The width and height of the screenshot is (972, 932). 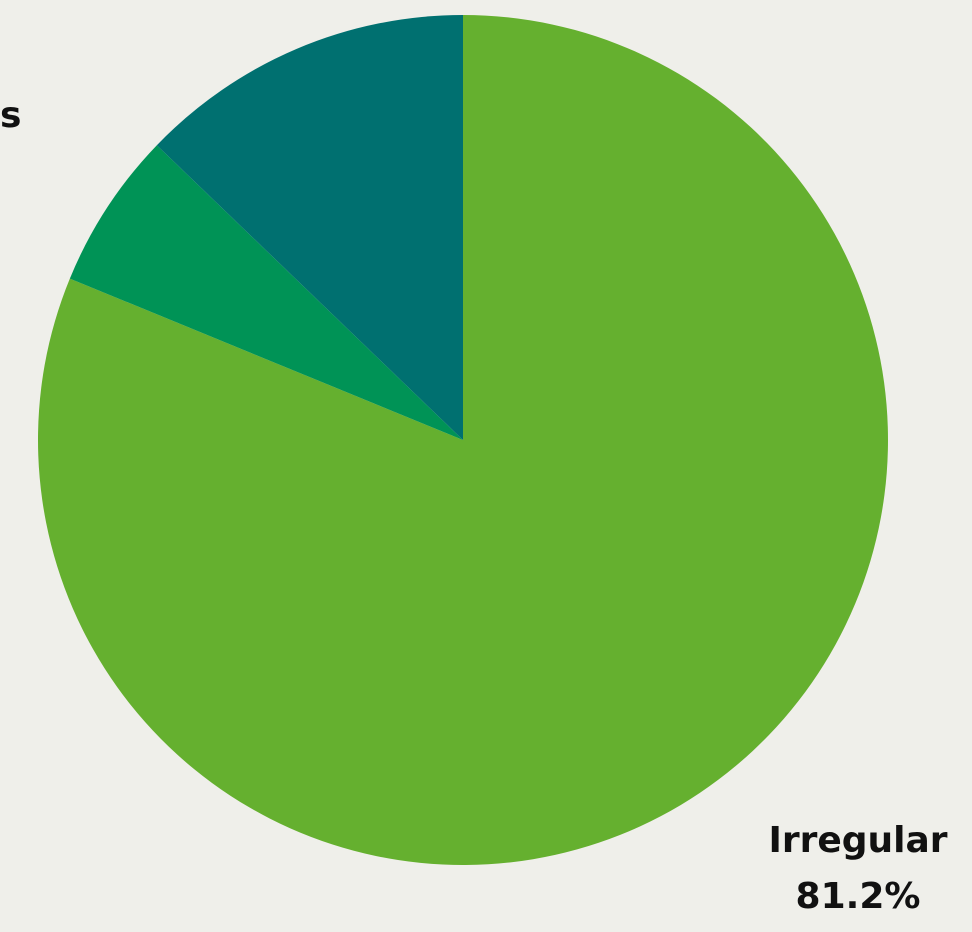 What do you see at coordinates (858, 896) in the screenshot?
I see `slice-value-irregular: 81.2%` at bounding box center [858, 896].